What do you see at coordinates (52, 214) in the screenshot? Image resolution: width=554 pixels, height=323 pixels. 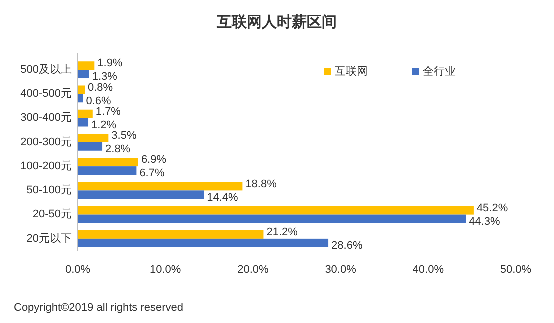 I see `y-tick-label: 20-50元` at bounding box center [52, 214].